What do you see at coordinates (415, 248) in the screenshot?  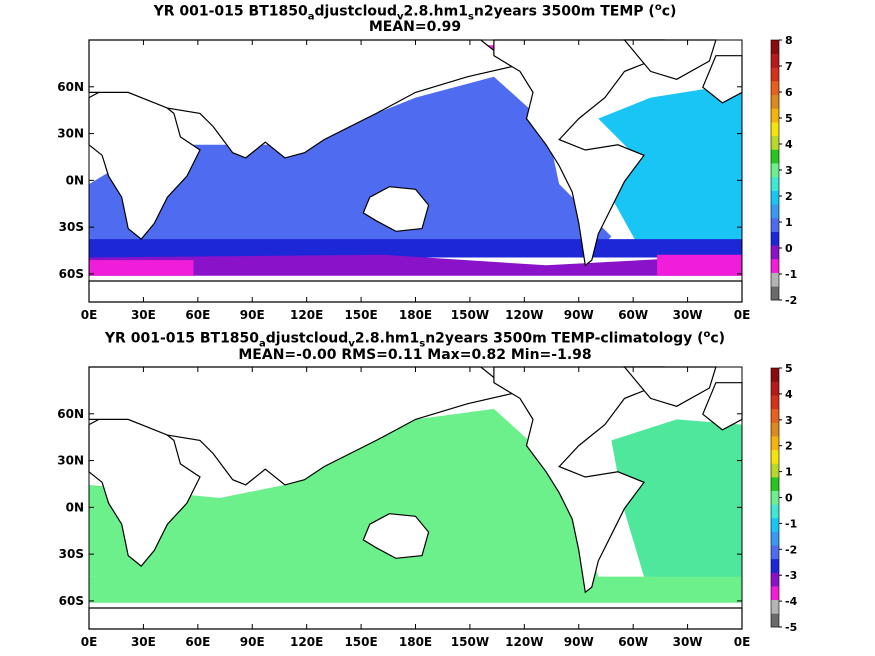 I see `ocean-band-southern` at bounding box center [415, 248].